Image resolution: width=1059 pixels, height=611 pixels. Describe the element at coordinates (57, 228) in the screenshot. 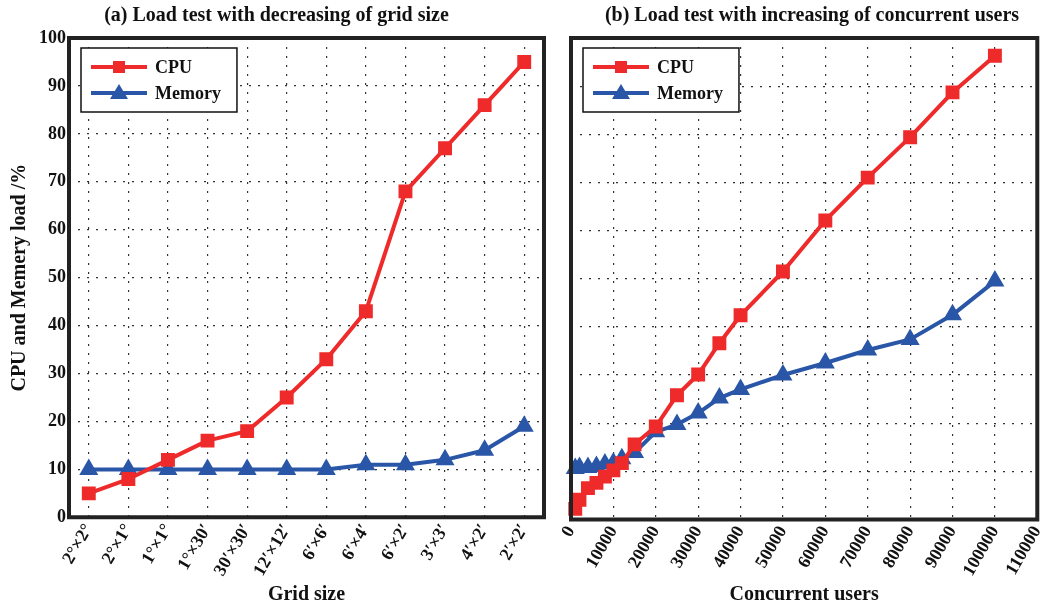

I see `y-tick-label: 60` at that location.